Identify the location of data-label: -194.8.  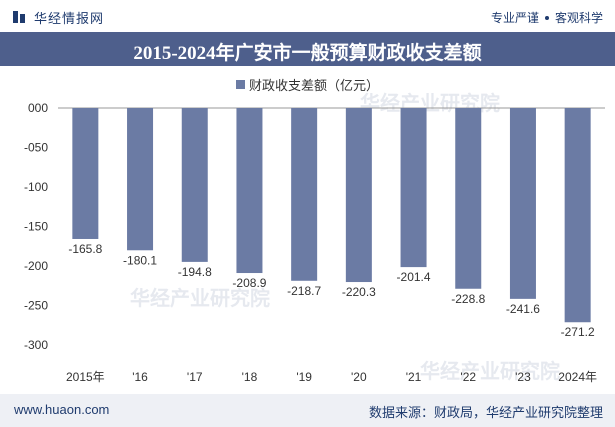
(195, 272).